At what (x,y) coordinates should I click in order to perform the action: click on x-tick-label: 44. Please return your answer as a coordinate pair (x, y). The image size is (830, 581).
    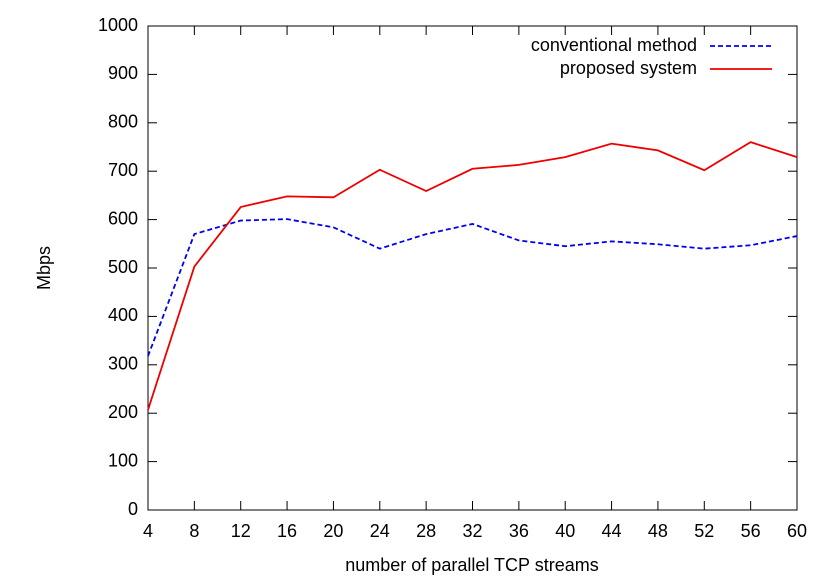
    Looking at the image, I should click on (612, 531).